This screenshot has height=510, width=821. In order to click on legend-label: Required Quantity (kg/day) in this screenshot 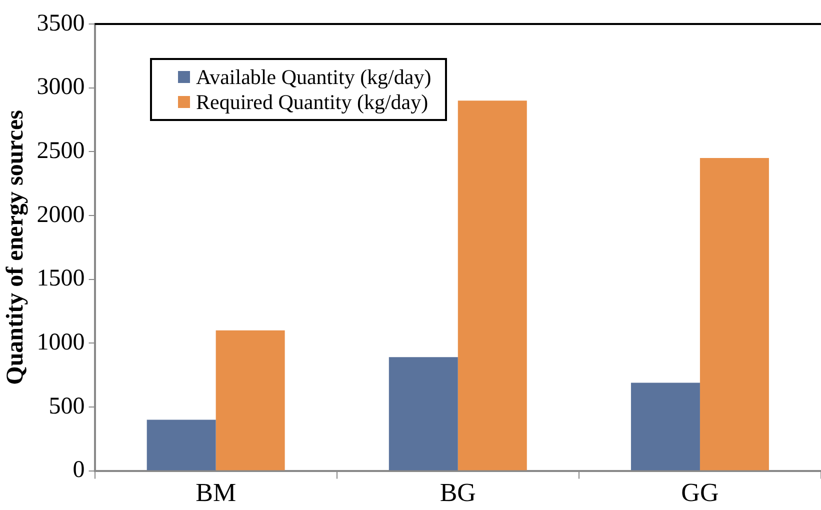, I will do `click(312, 102)`.